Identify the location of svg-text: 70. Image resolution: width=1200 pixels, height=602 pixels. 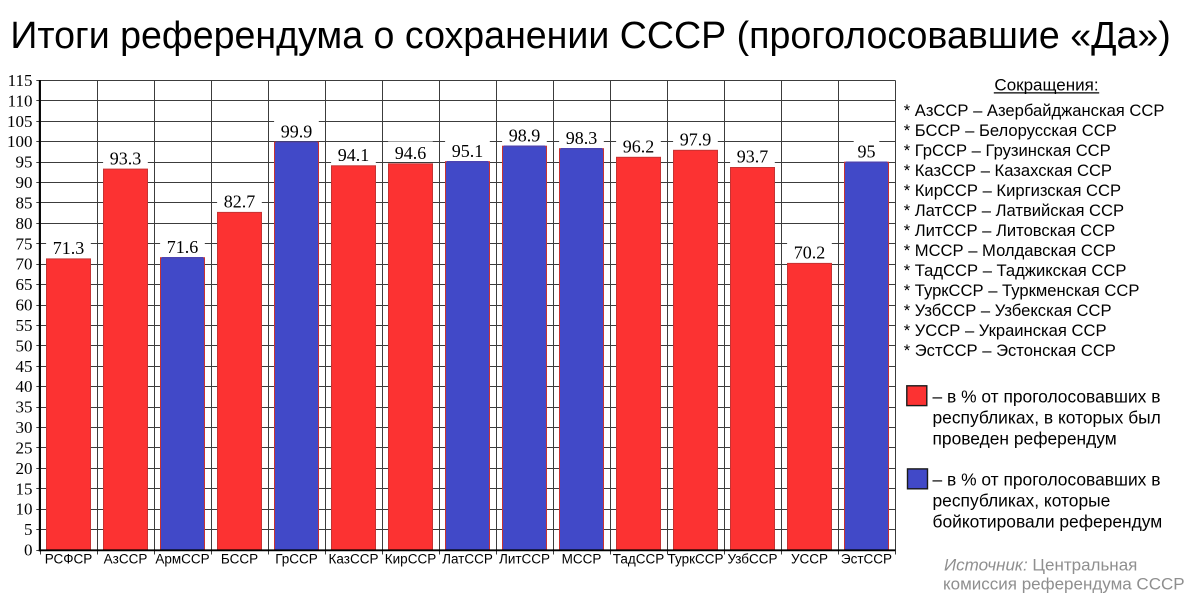
(24, 264).